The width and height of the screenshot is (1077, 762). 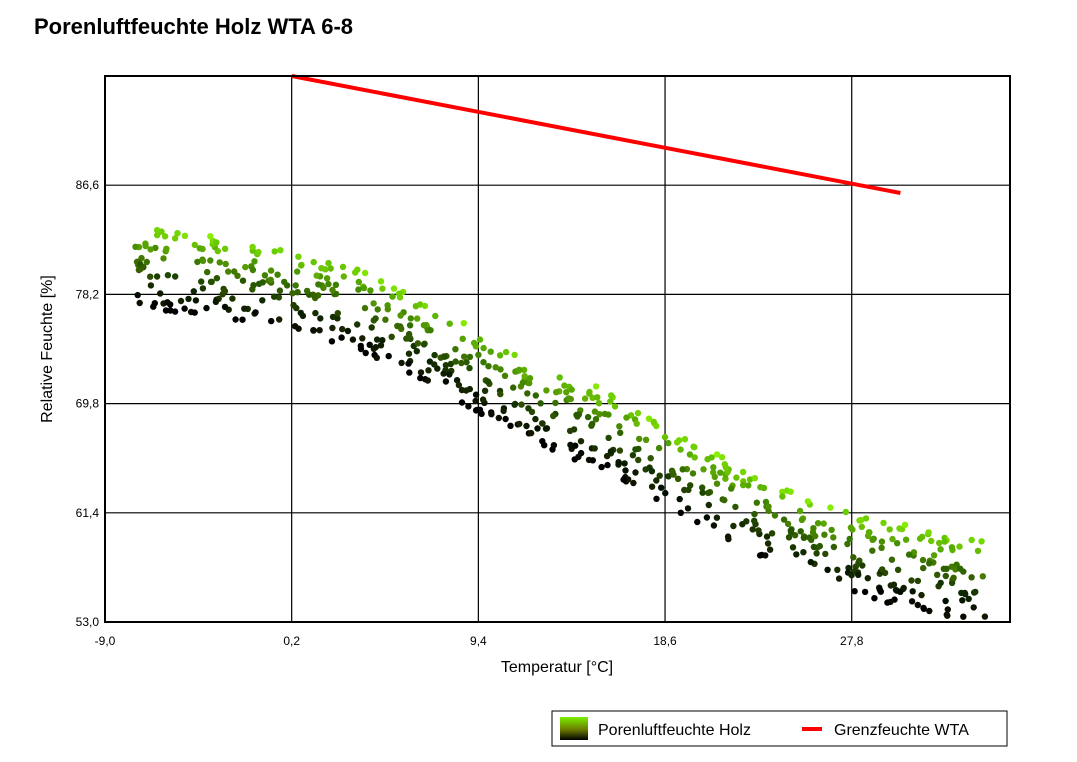 I want to click on y-tick-label: 69,8, so click(x=88, y=404).